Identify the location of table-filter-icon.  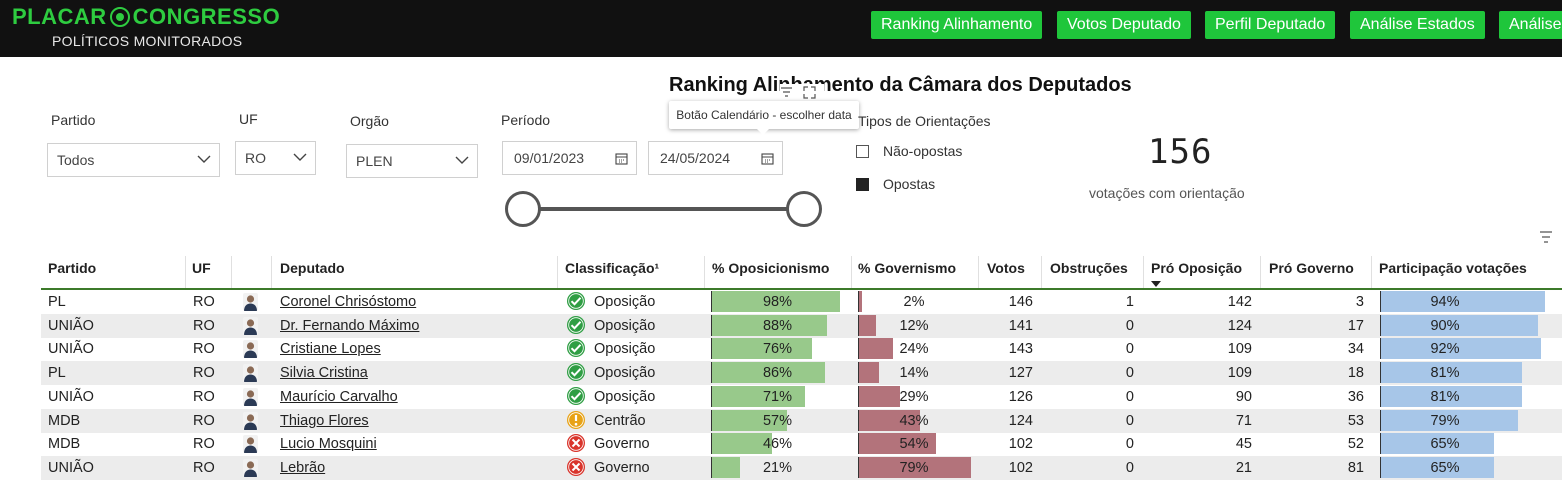
(1546, 237).